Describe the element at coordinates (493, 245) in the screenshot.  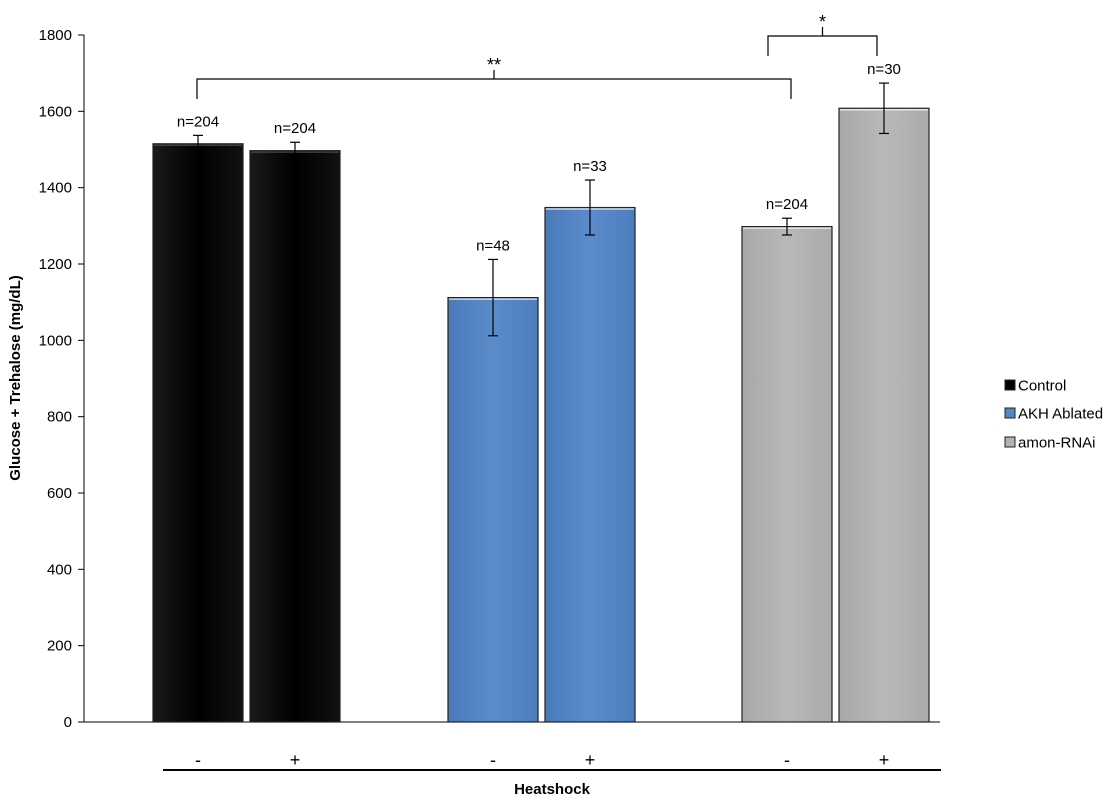
I see `n-label: n=48` at that location.